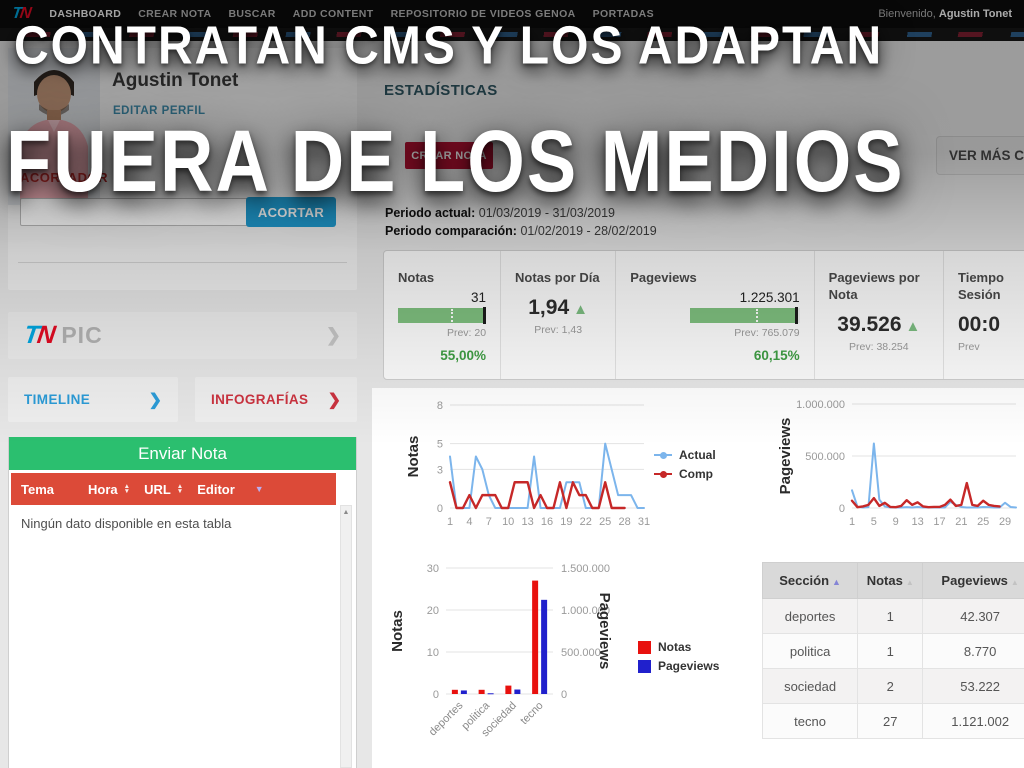 The image size is (1024, 768). Describe the element at coordinates (500, 213) in the screenshot. I see `periodo-actual: Periodo actual: 01/03/2019 - 31/03/2019` at that location.